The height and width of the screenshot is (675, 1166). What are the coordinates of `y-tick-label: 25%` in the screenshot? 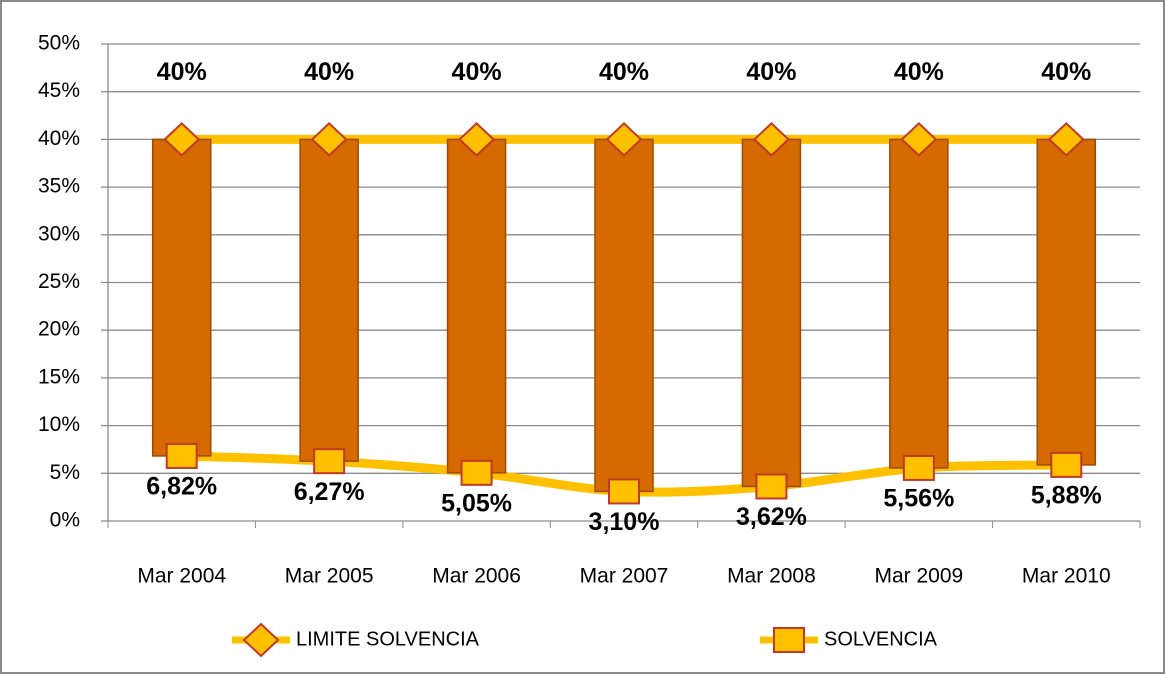 It's located at (59, 281).